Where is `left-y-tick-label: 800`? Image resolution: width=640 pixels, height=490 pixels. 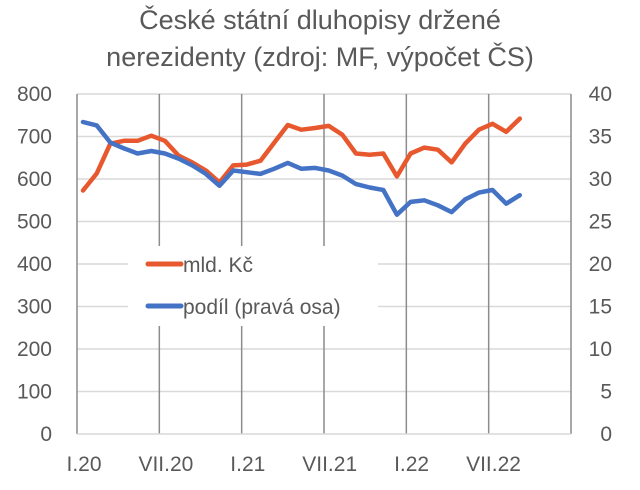 left-y-tick-label: 800 is located at coordinates (34, 94).